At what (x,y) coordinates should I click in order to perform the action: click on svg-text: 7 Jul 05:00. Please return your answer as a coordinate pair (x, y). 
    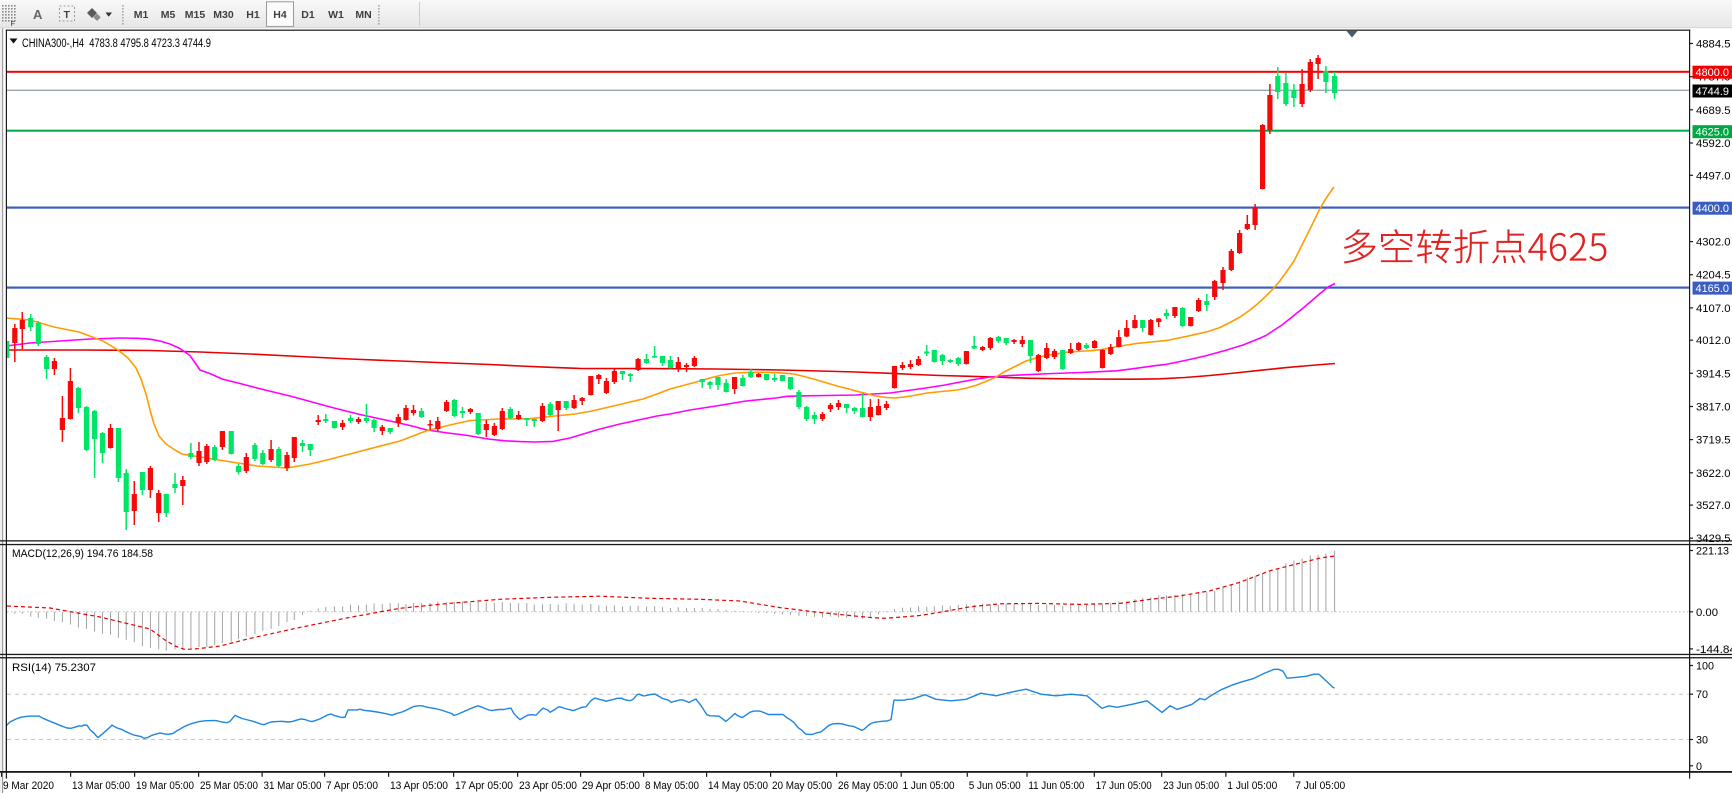
    Looking at the image, I should click on (1320, 786).